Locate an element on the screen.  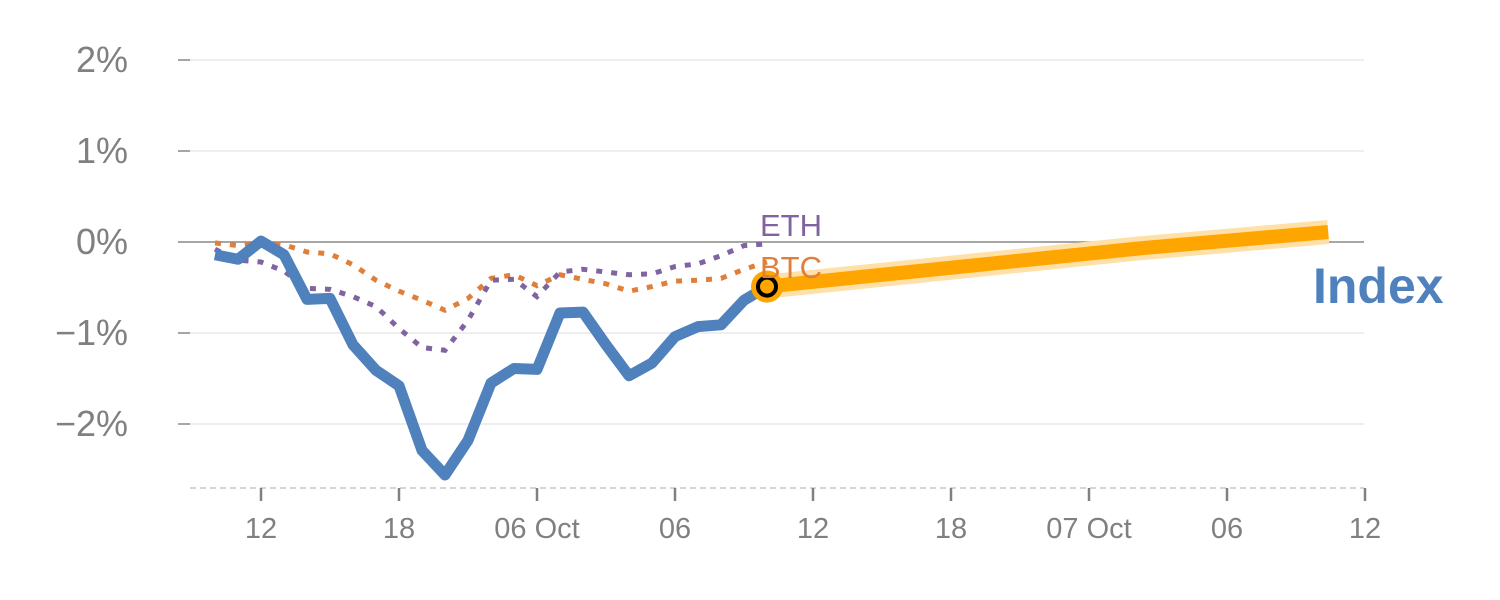
index-label: Index is located at coordinates (1378, 286).